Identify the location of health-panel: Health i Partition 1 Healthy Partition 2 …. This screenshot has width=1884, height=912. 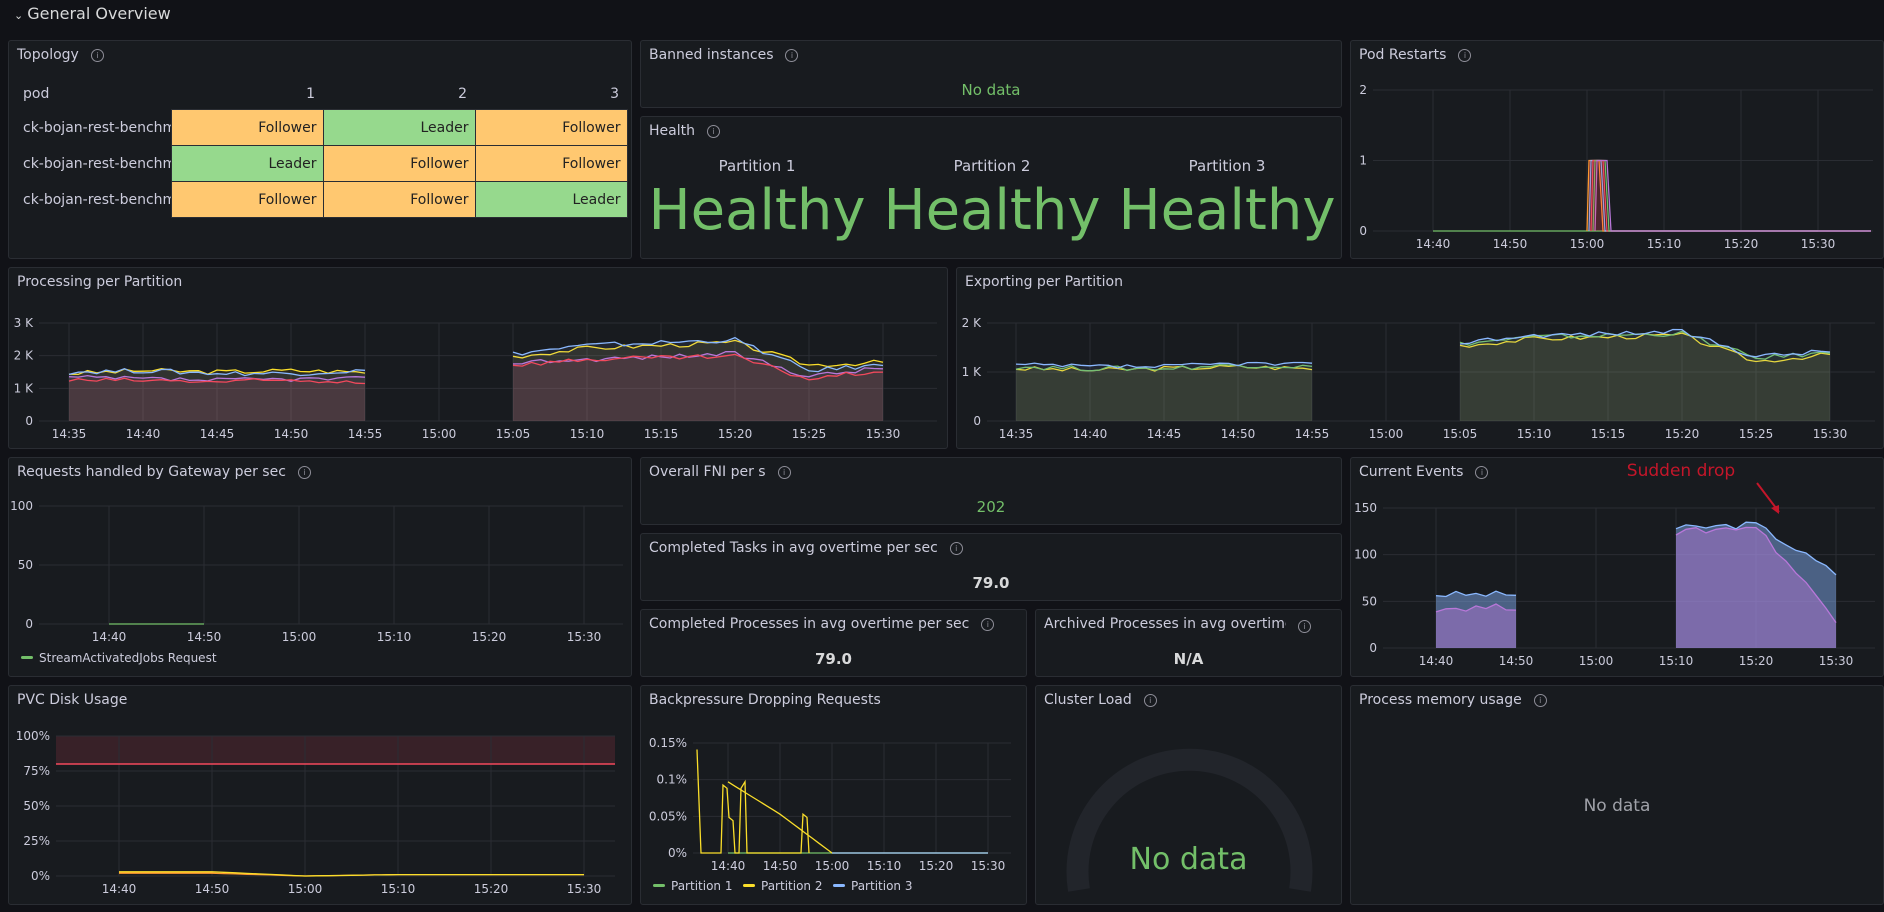
(991, 187).